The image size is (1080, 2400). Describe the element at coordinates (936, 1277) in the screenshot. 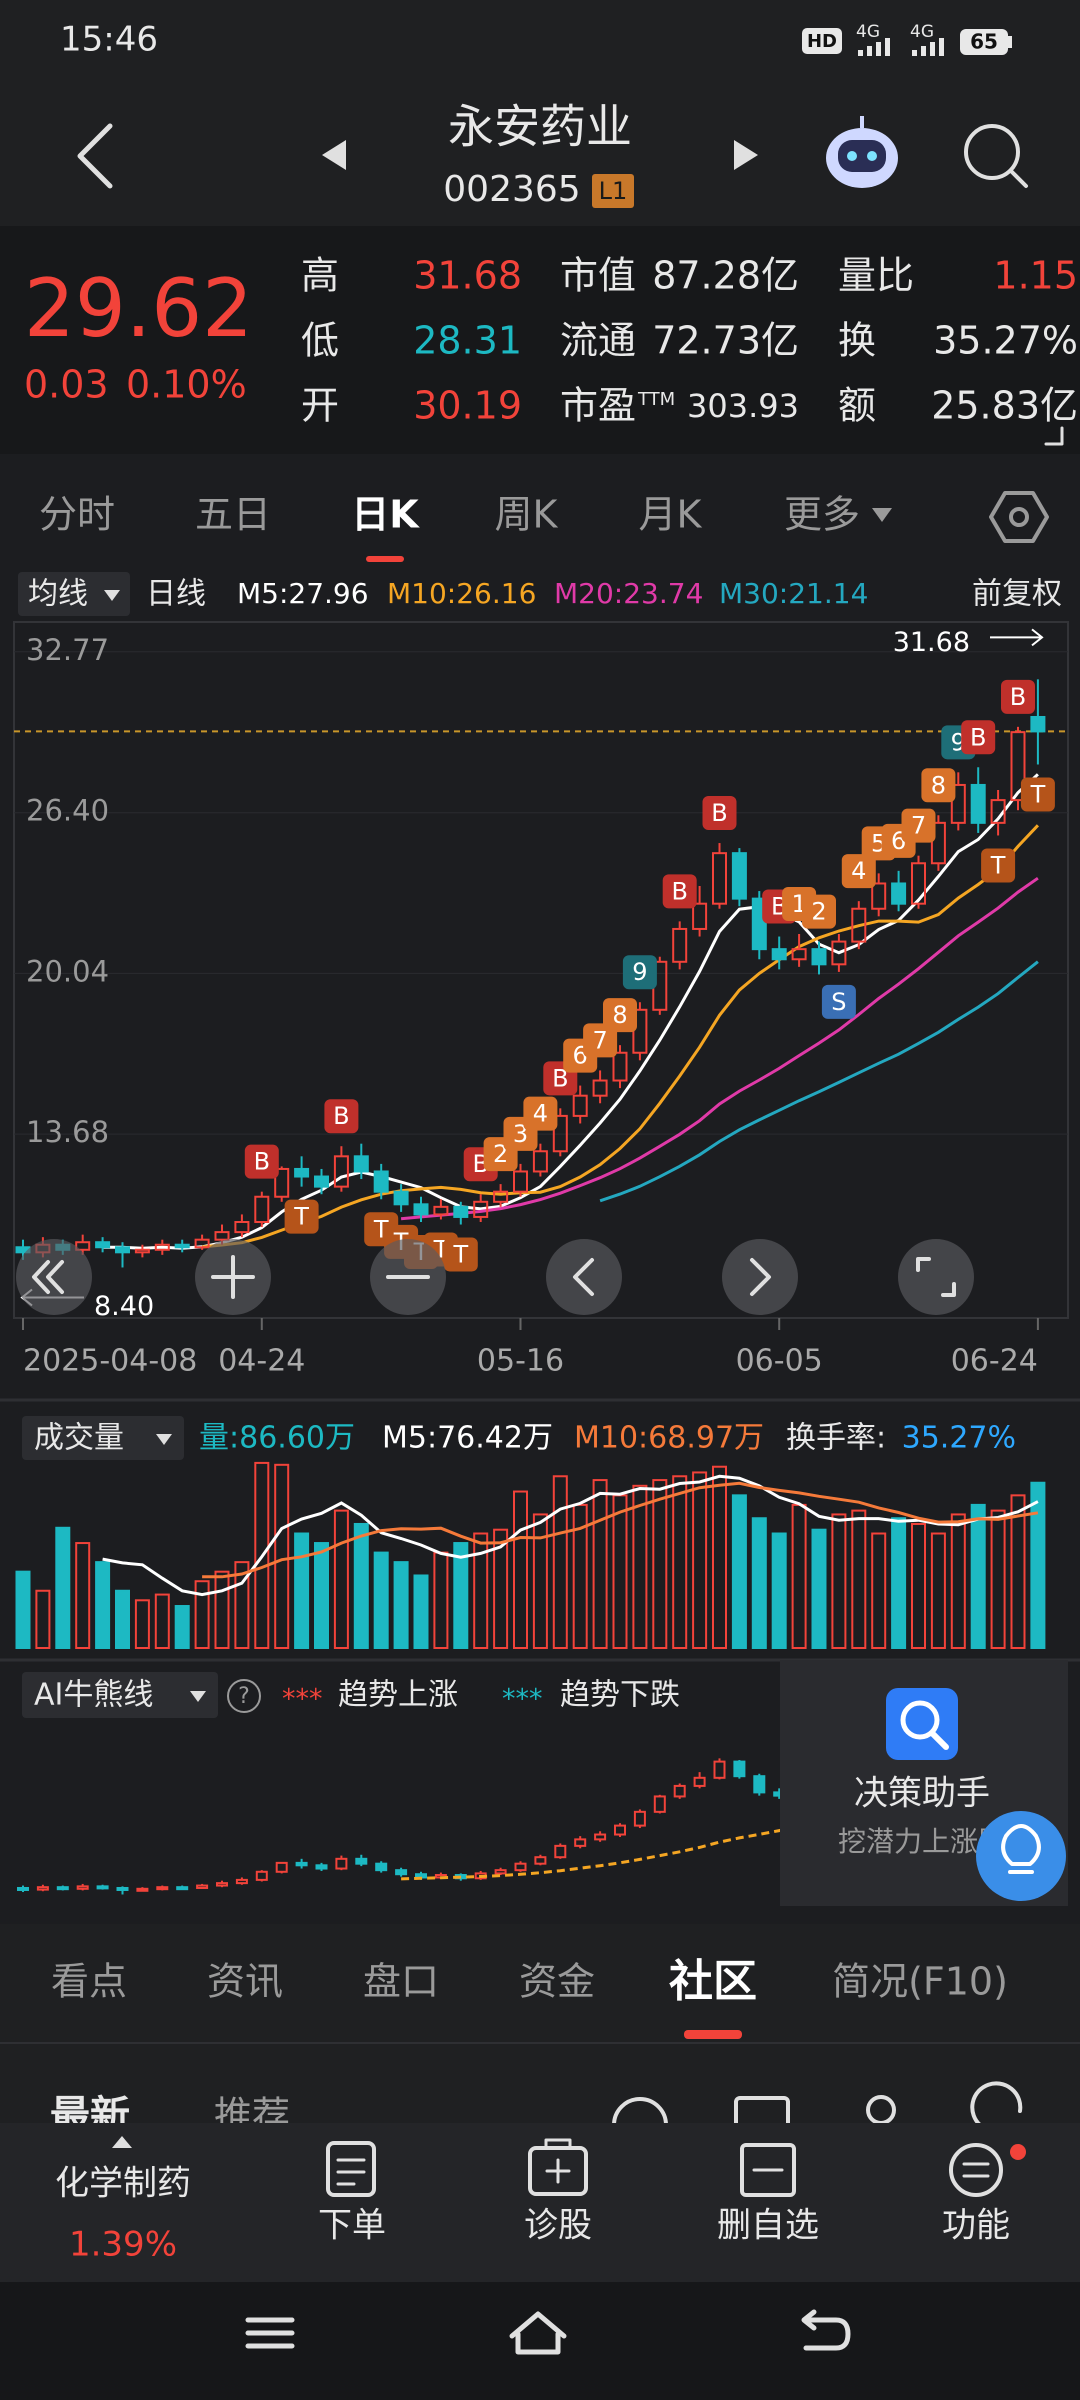

I see `fullscreen` at that location.